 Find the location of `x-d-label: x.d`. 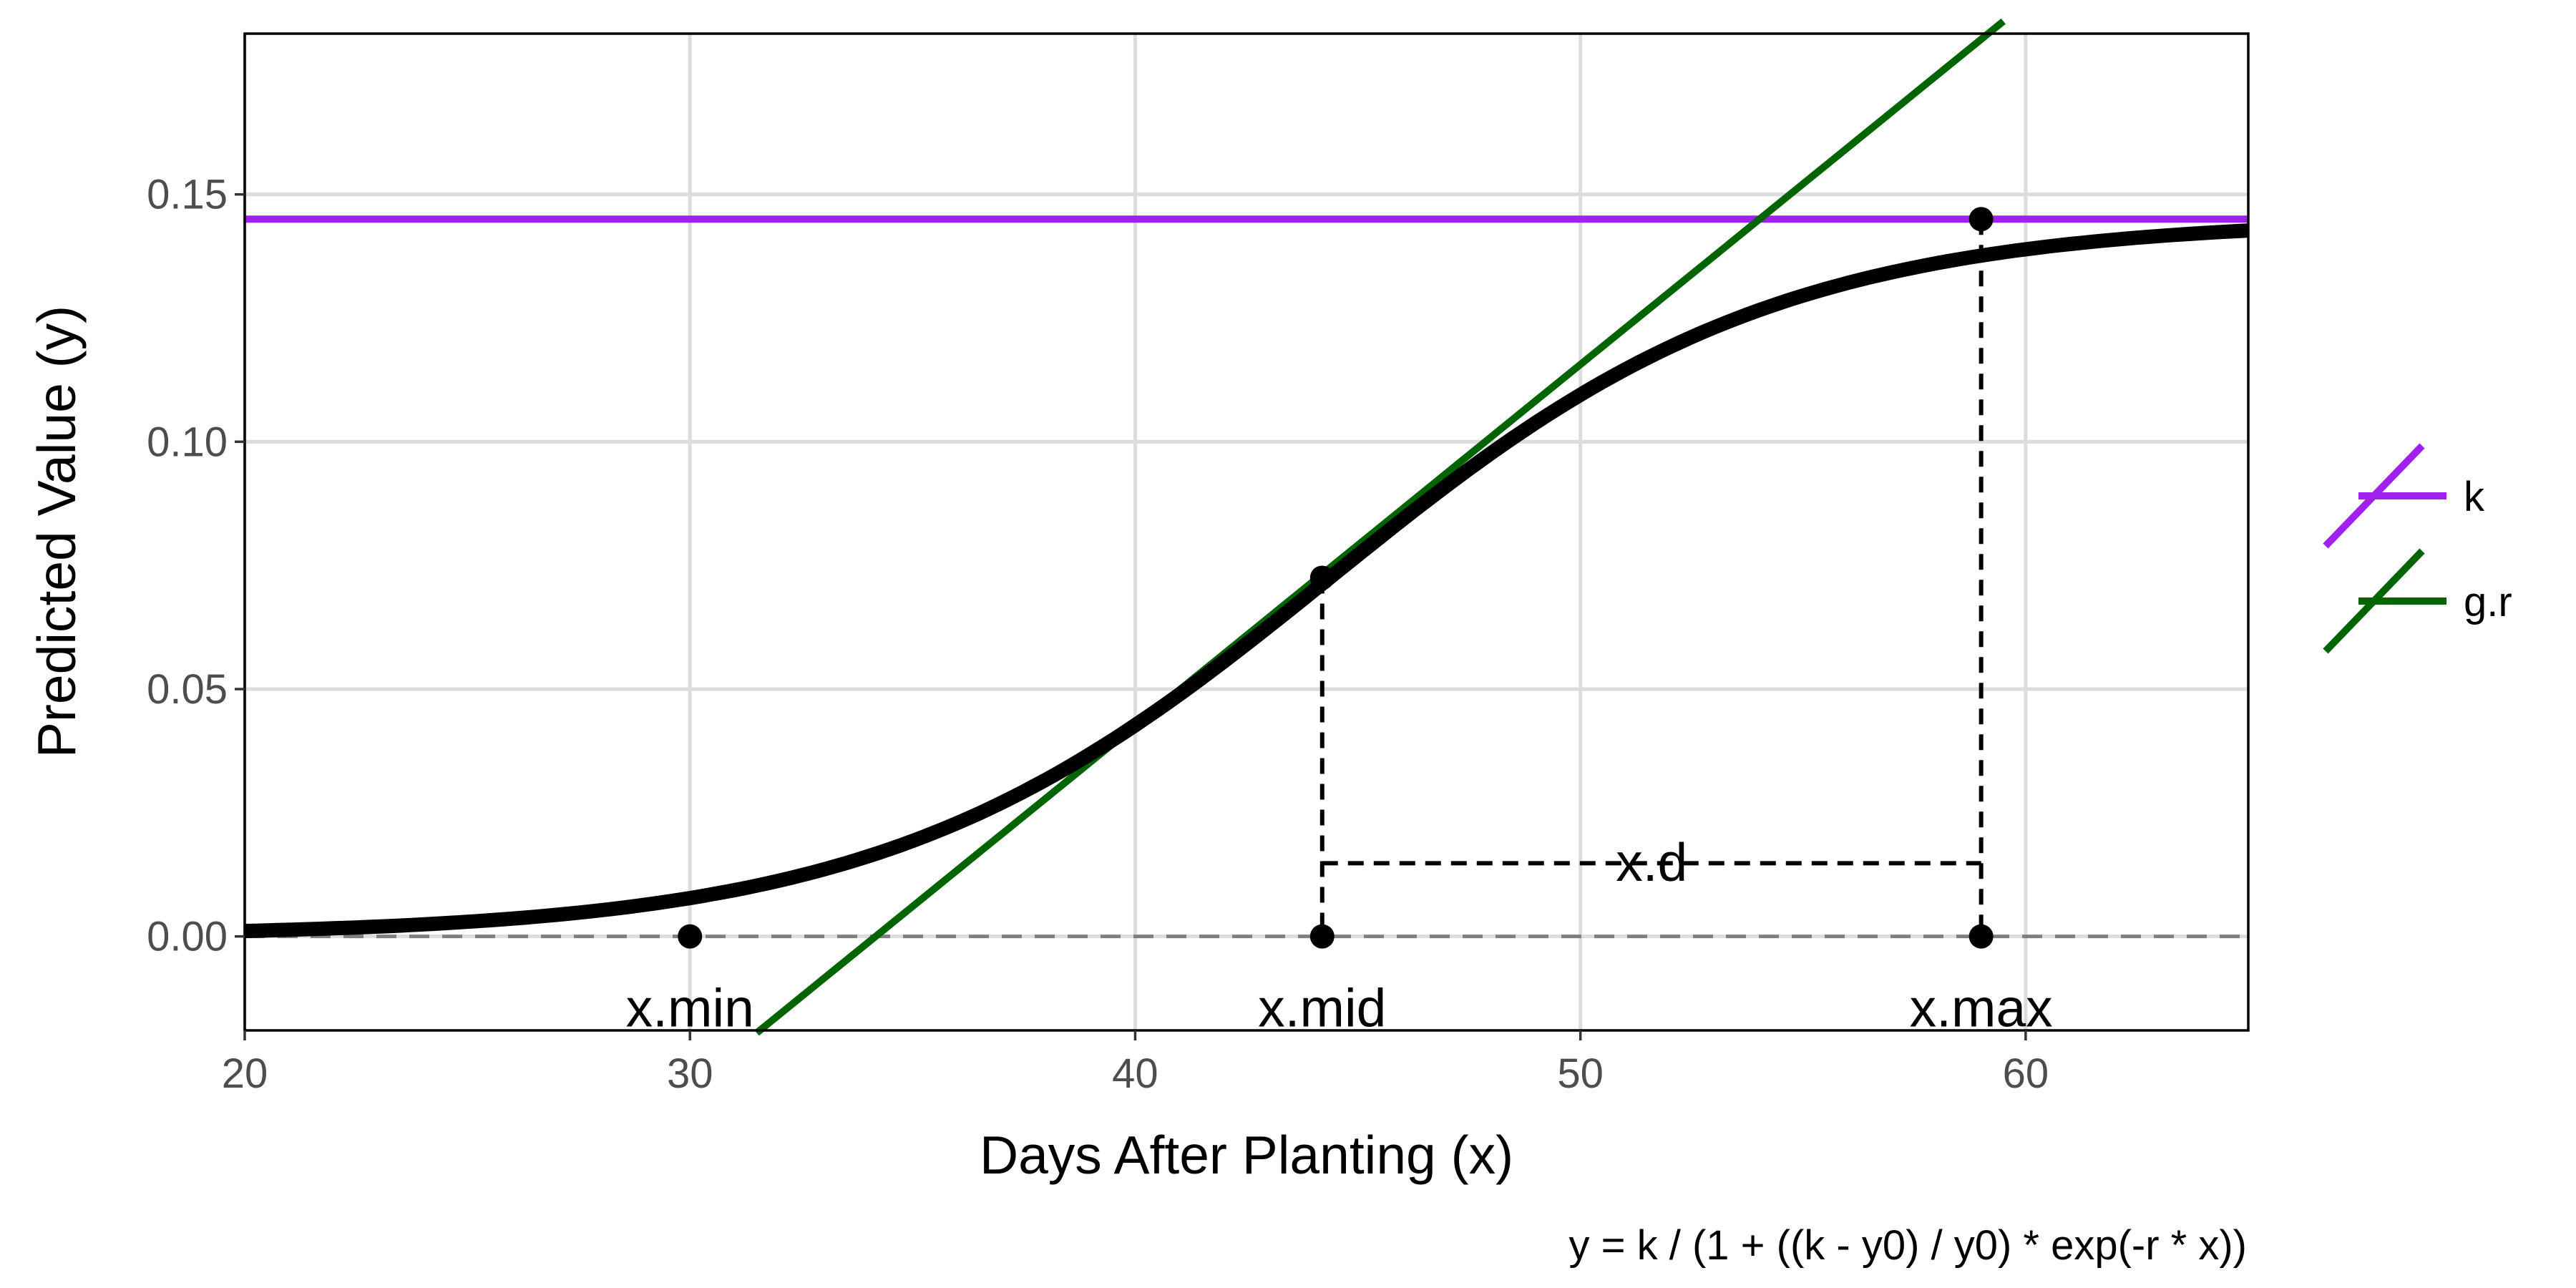

x-d-label: x.d is located at coordinates (1652, 862).